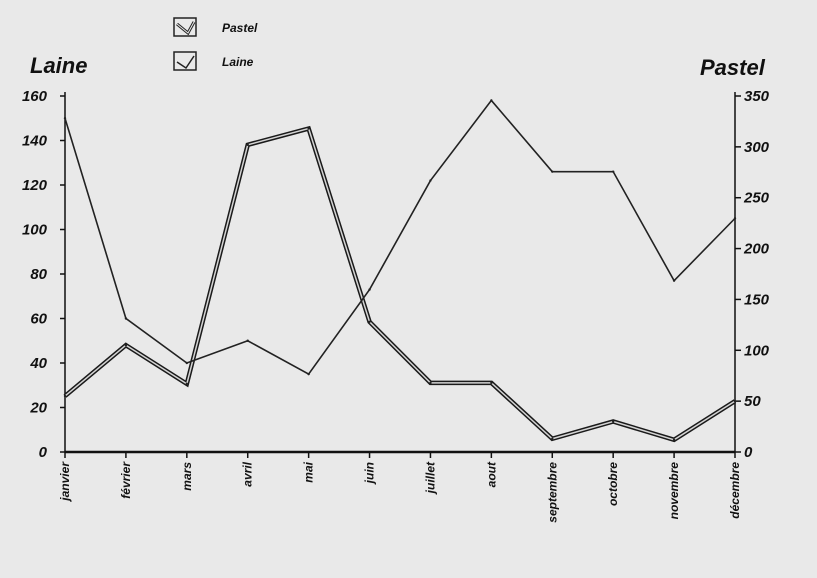  Describe the element at coordinates (185, 61) in the screenshot. I see `legend-swatch-laine` at that location.